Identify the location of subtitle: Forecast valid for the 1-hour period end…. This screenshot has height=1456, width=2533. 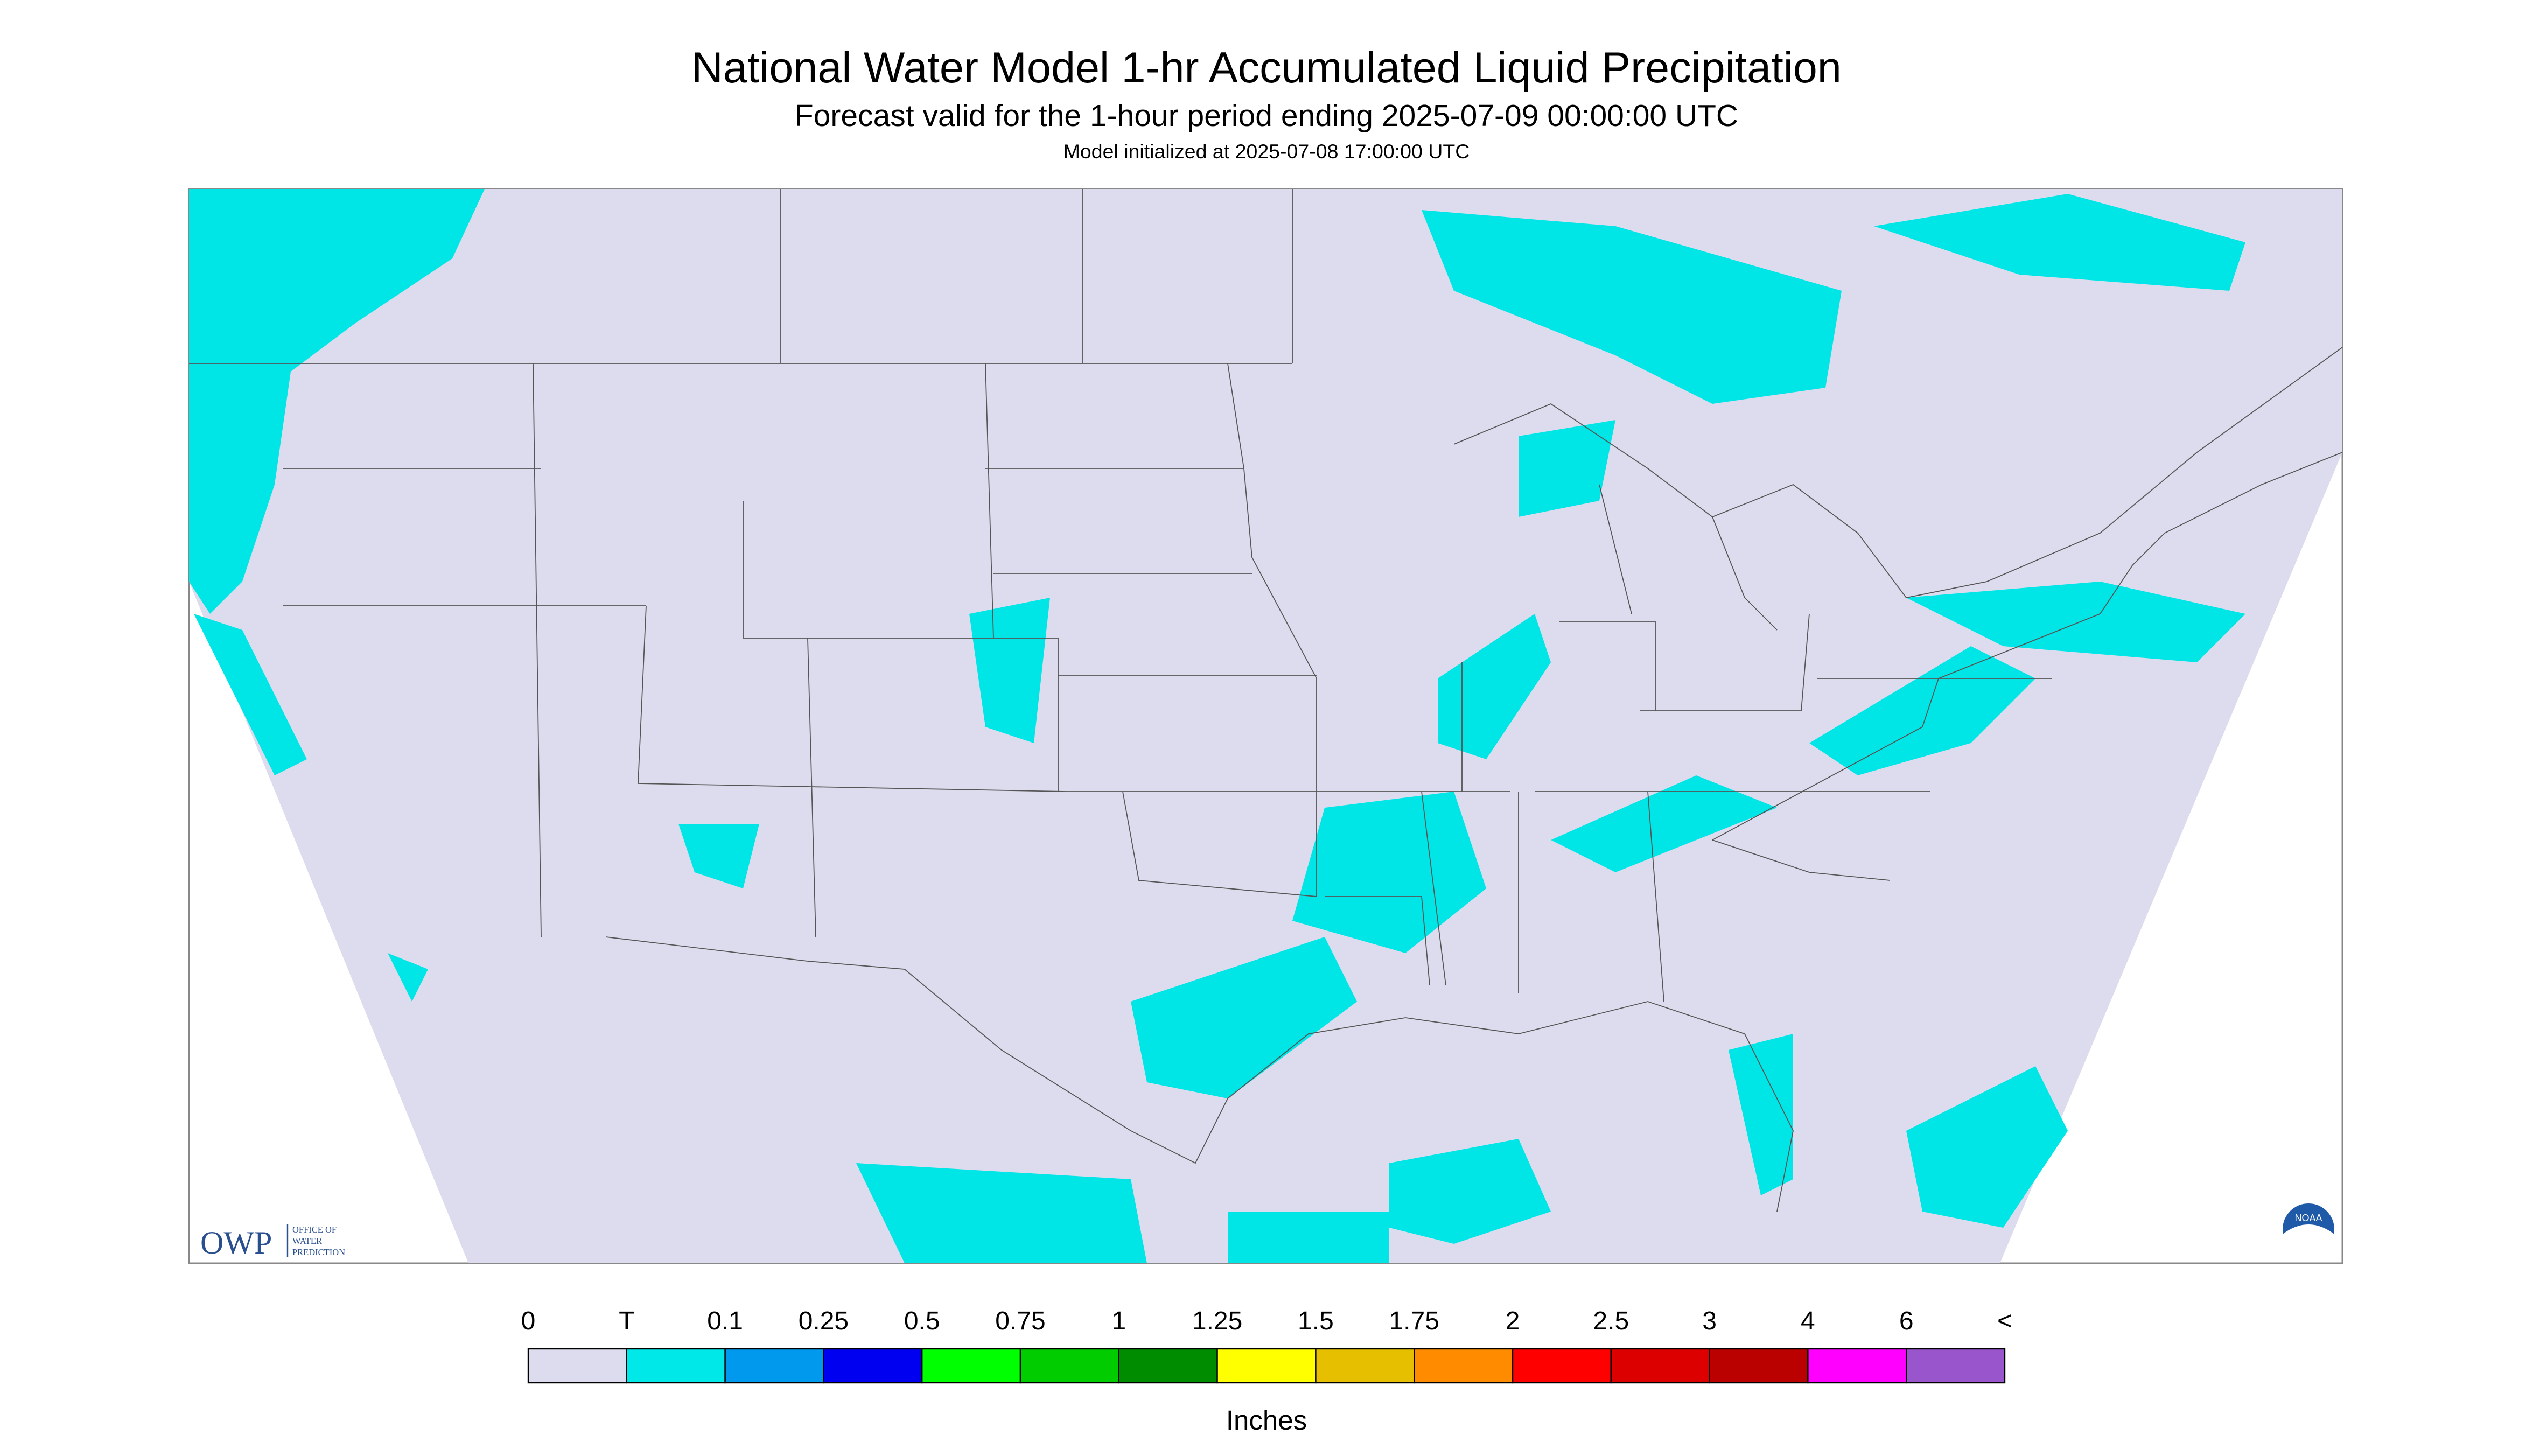
(1266, 116).